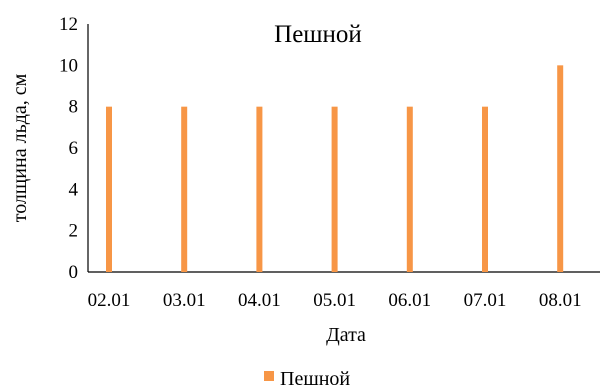 Image resolution: width=602 pixels, height=388 pixels. Describe the element at coordinates (184, 189) in the screenshot. I see `bar-03.01` at that location.